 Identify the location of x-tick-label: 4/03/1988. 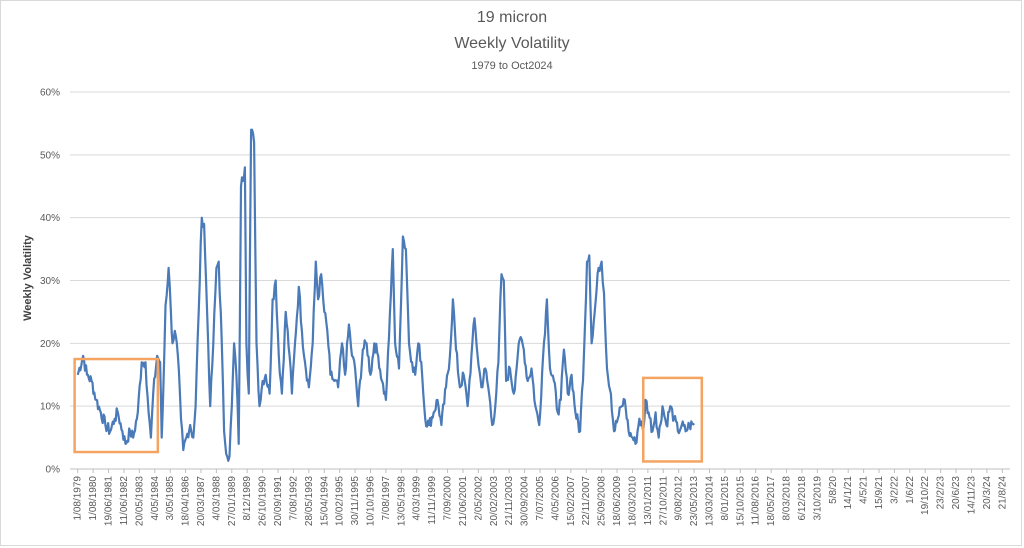
(216, 498).